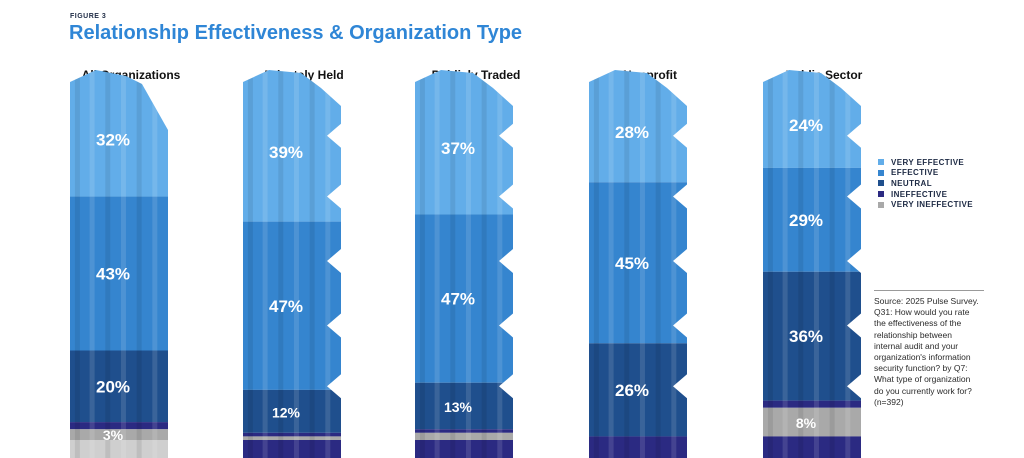 The height and width of the screenshot is (458, 1024). What do you see at coordinates (919, 194) in the screenshot?
I see `legend-label: INEFFECTIVE` at bounding box center [919, 194].